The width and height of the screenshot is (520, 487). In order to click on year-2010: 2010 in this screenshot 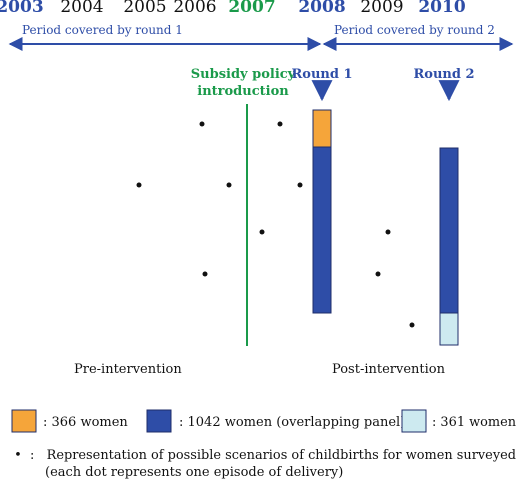, I will do `click(441, 8)`.